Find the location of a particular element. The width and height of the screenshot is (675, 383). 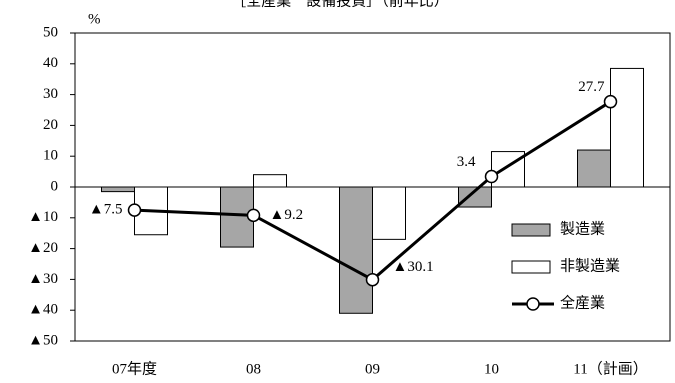

data-label: 3.4 is located at coordinates (466, 162).